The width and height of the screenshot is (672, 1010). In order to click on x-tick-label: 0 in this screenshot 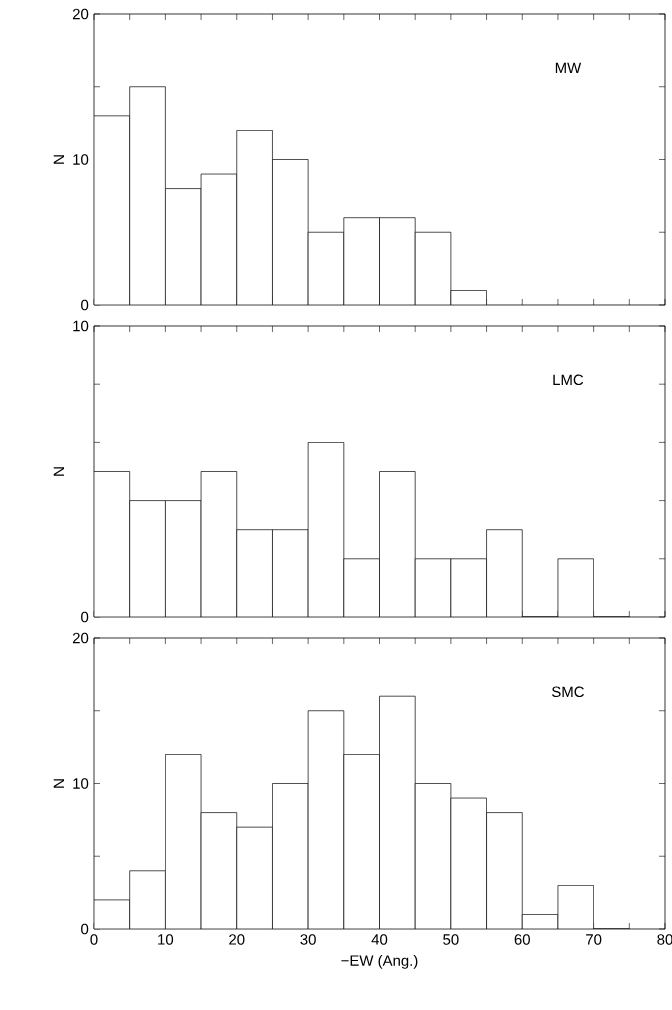, I will do `click(94, 939)`.